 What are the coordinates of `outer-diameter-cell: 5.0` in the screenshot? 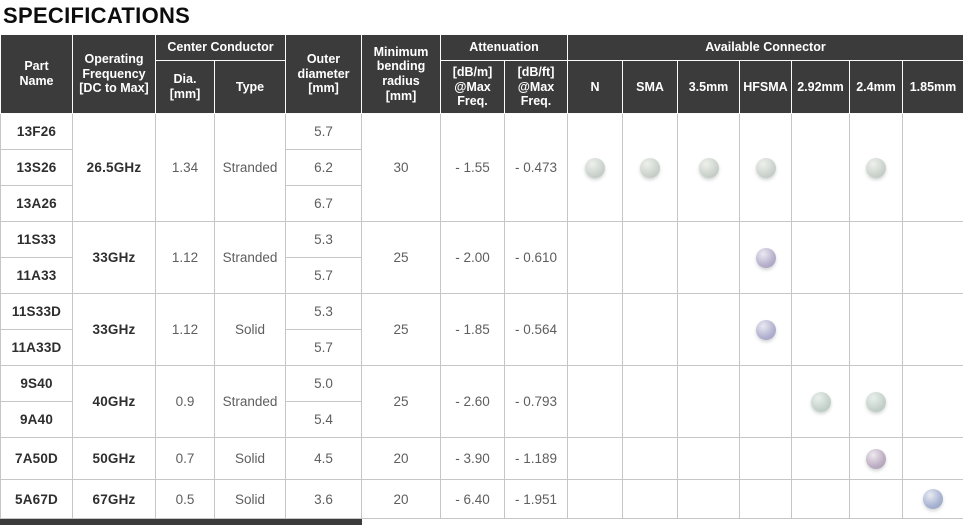 It's located at (323, 383).